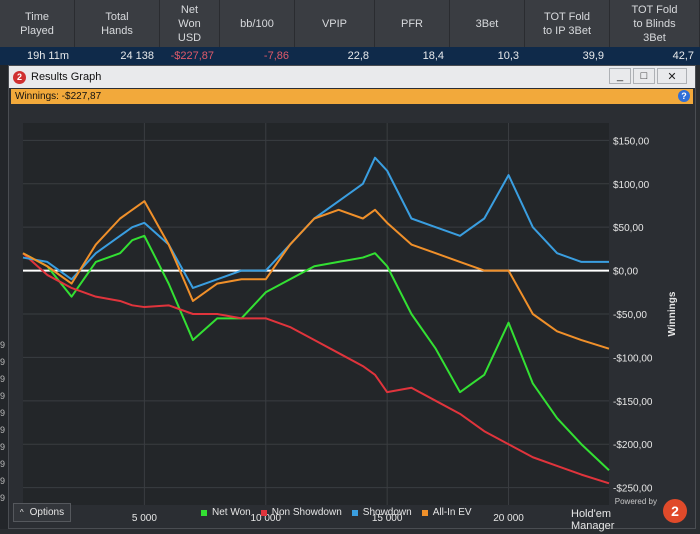 Image resolution: width=700 pixels, height=534 pixels. I want to click on y-axis-label: Winnings, so click(672, 313).